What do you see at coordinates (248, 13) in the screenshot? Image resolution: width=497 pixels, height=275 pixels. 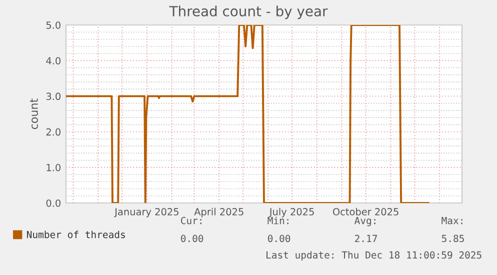 I see `chart-title: Thread count - by year` at bounding box center [248, 13].